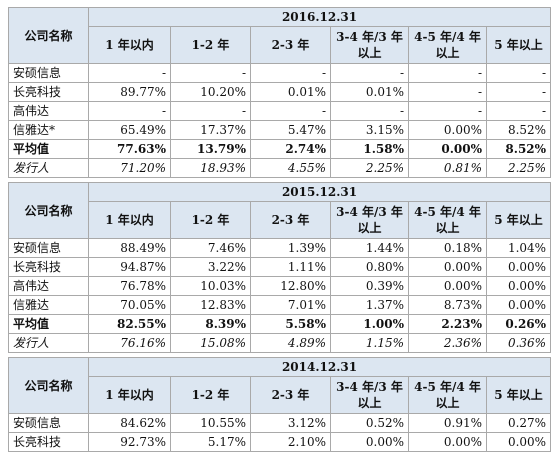 This screenshot has width=558, height=463. What do you see at coordinates (210, 286) in the screenshot?
I see `value-cell: 10.03%` at bounding box center [210, 286].